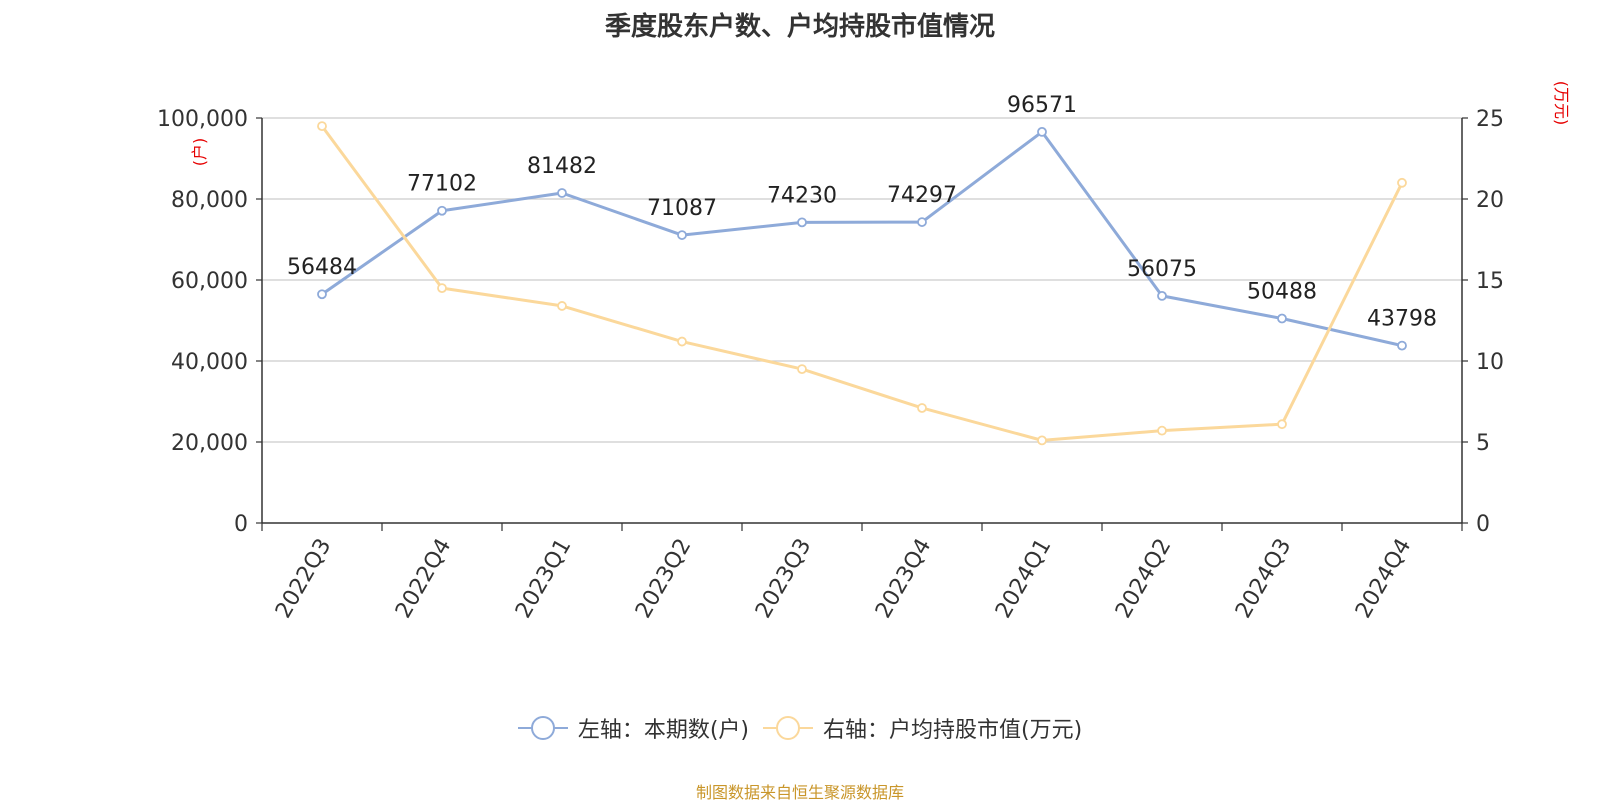  Describe the element at coordinates (423, 579) in the screenshot. I see `x-axis-tick-label: 2022Q4` at that location.